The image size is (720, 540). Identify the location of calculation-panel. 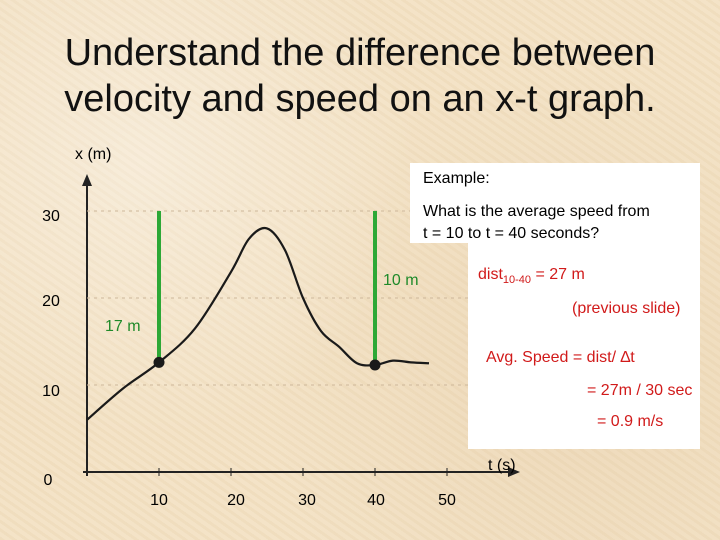
(584, 346).